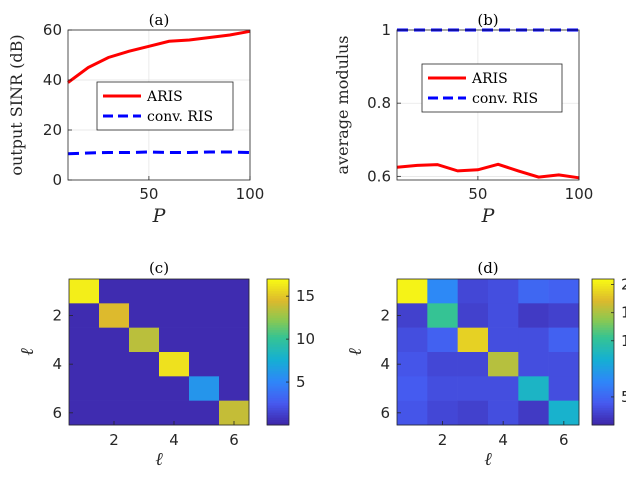 The width and height of the screenshot is (626, 487). What do you see at coordinates (386, 30) in the screenshot?
I see `y-tick-label: 1` at bounding box center [386, 30].